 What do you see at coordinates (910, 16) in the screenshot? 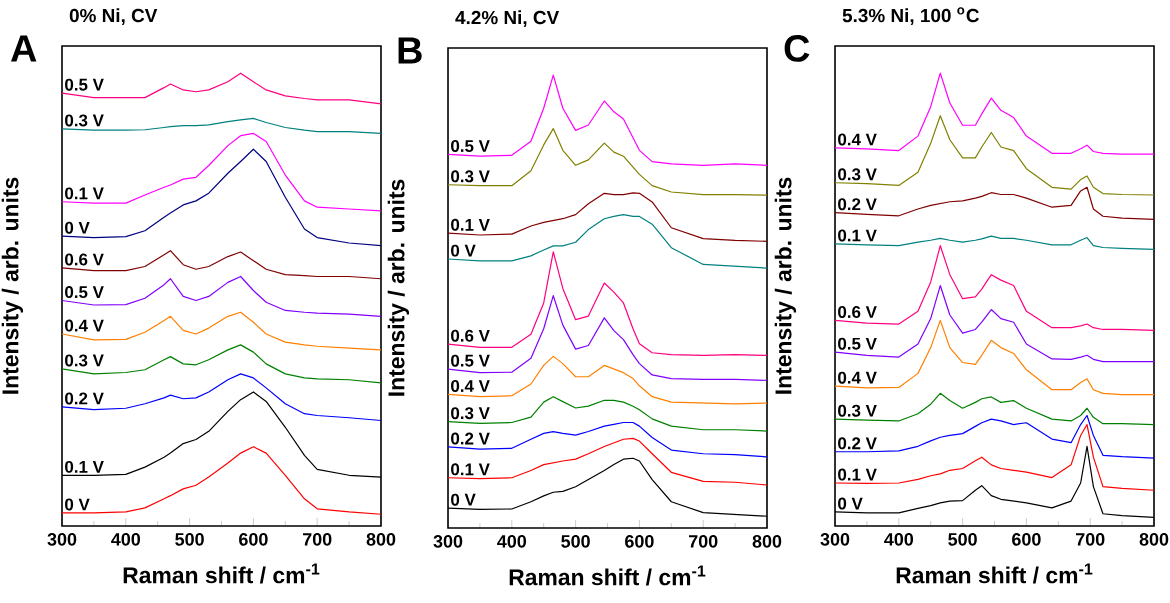
I see `chart-title: 5.3% Ni, 100 $^{o}$C` at bounding box center [910, 16].